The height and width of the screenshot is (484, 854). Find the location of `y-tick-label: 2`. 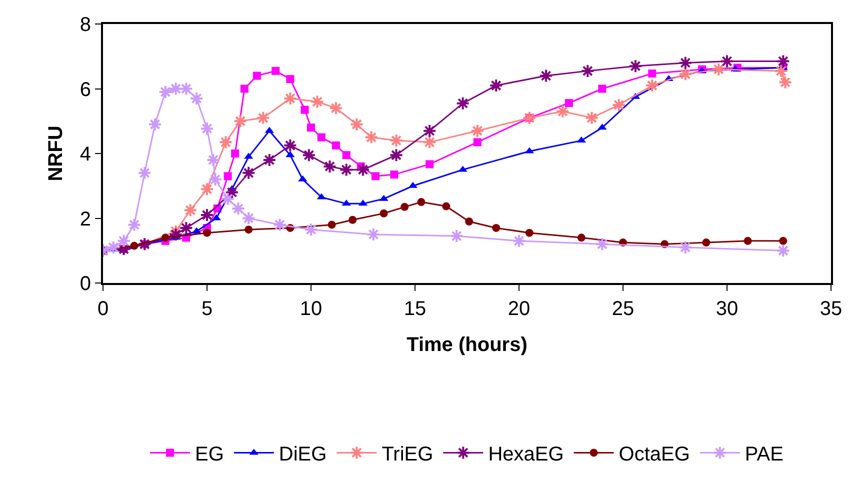

y-tick-label: 2 is located at coordinates (85, 219).